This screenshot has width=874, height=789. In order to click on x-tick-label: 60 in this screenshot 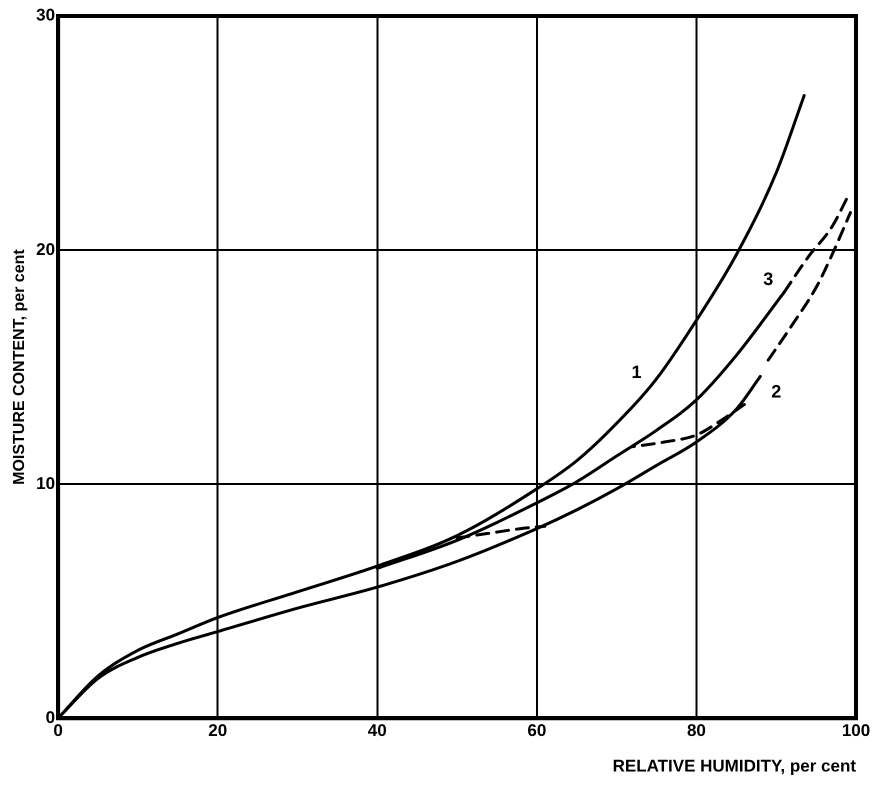, I will do `click(536, 730)`.